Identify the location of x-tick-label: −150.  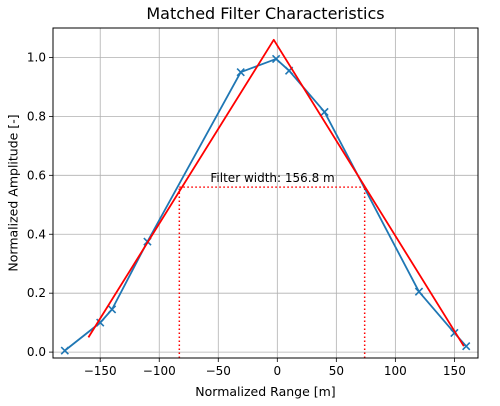
(100, 371).